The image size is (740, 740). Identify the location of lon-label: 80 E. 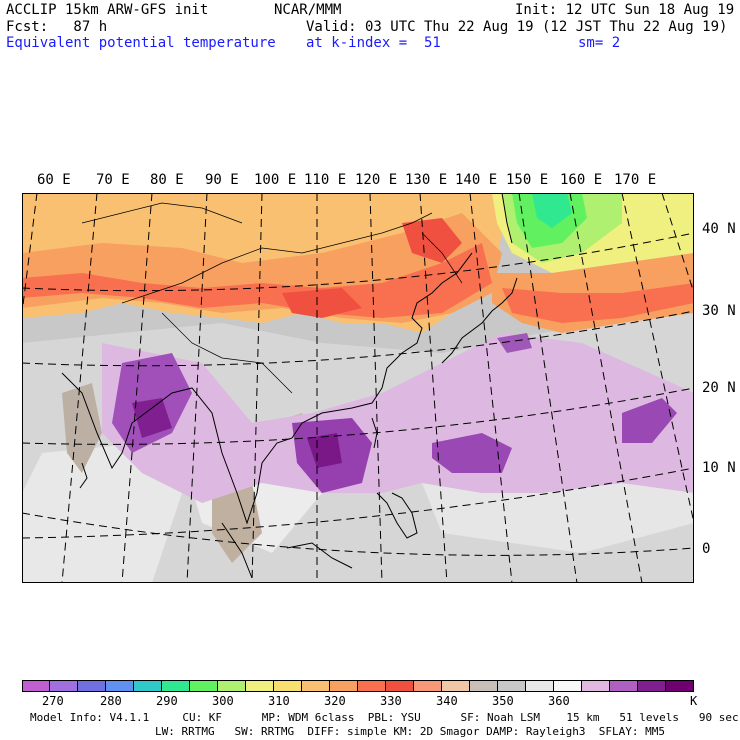
(167, 180).